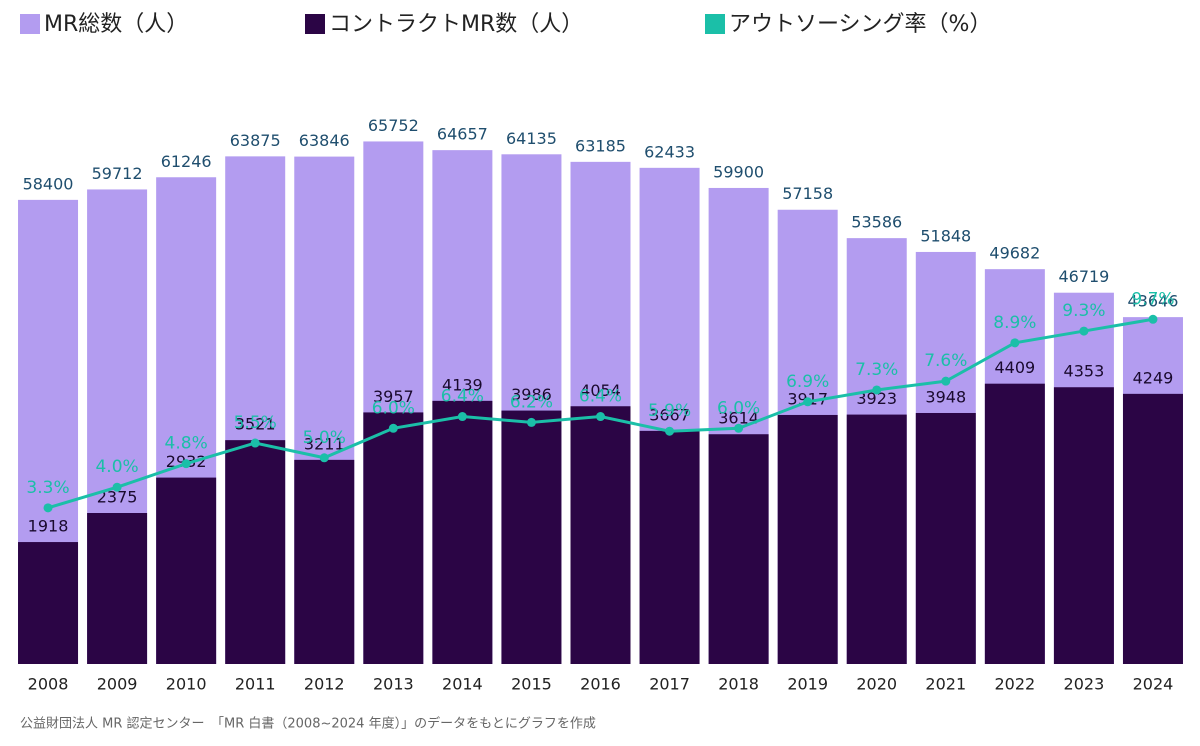 This screenshot has height=746, width=1200. Describe the element at coordinates (116, 467) in the screenshot. I see `value-label: 4.0%` at that location.